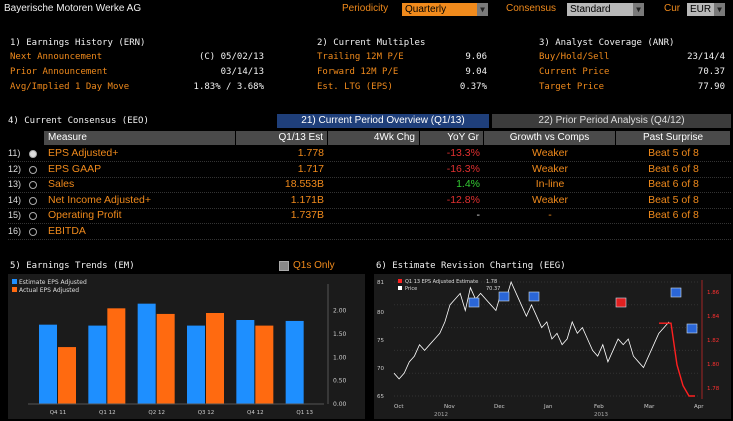 Image resolution: width=733 pixels, height=421 pixels. I want to click on row-yoy: -, so click(478, 215).